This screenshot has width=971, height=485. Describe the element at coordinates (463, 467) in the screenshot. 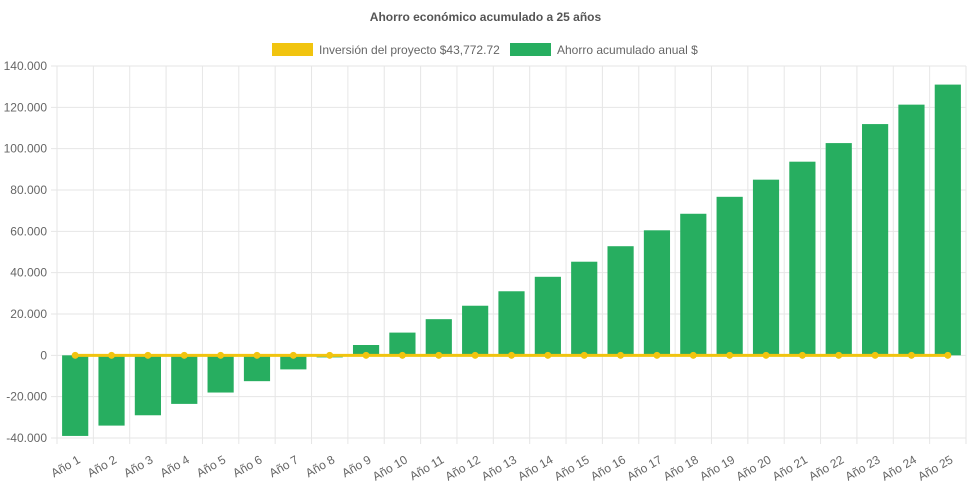

I see `x-tick-label: Año 12` at that location.